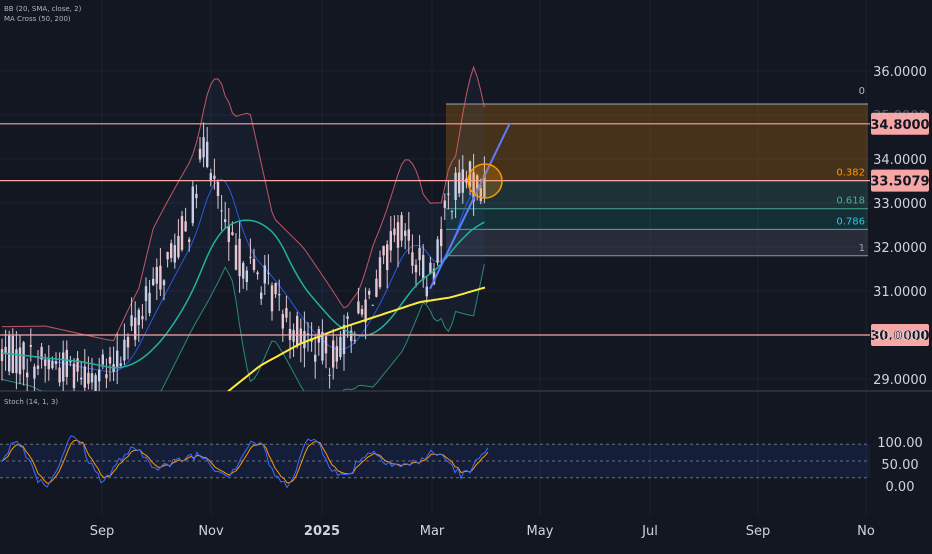 This screenshot has width=932, height=554. Describe the element at coordinates (37, 19) in the screenshot. I see `ma-cross-indicator-label: MA Cross (50, 200)` at that location.